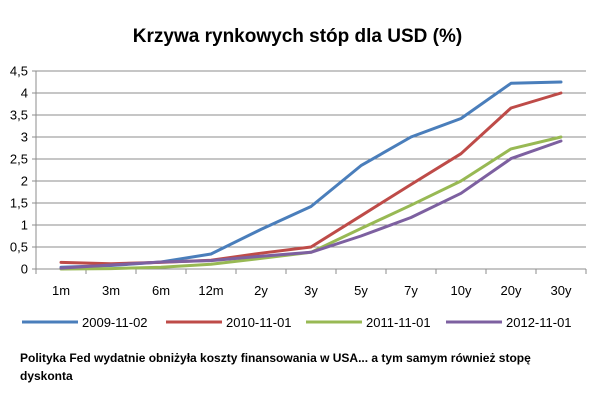  I want to click on y-tick-label: 0, so click(24, 269).